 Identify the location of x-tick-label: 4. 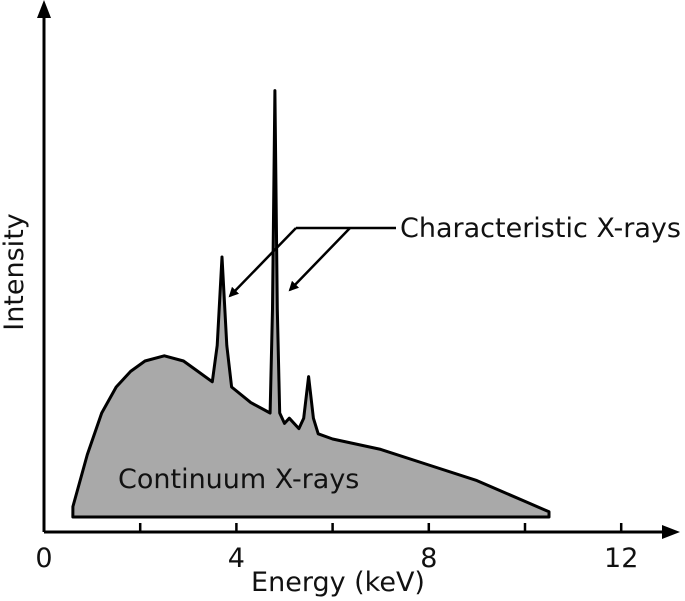
(236, 558).